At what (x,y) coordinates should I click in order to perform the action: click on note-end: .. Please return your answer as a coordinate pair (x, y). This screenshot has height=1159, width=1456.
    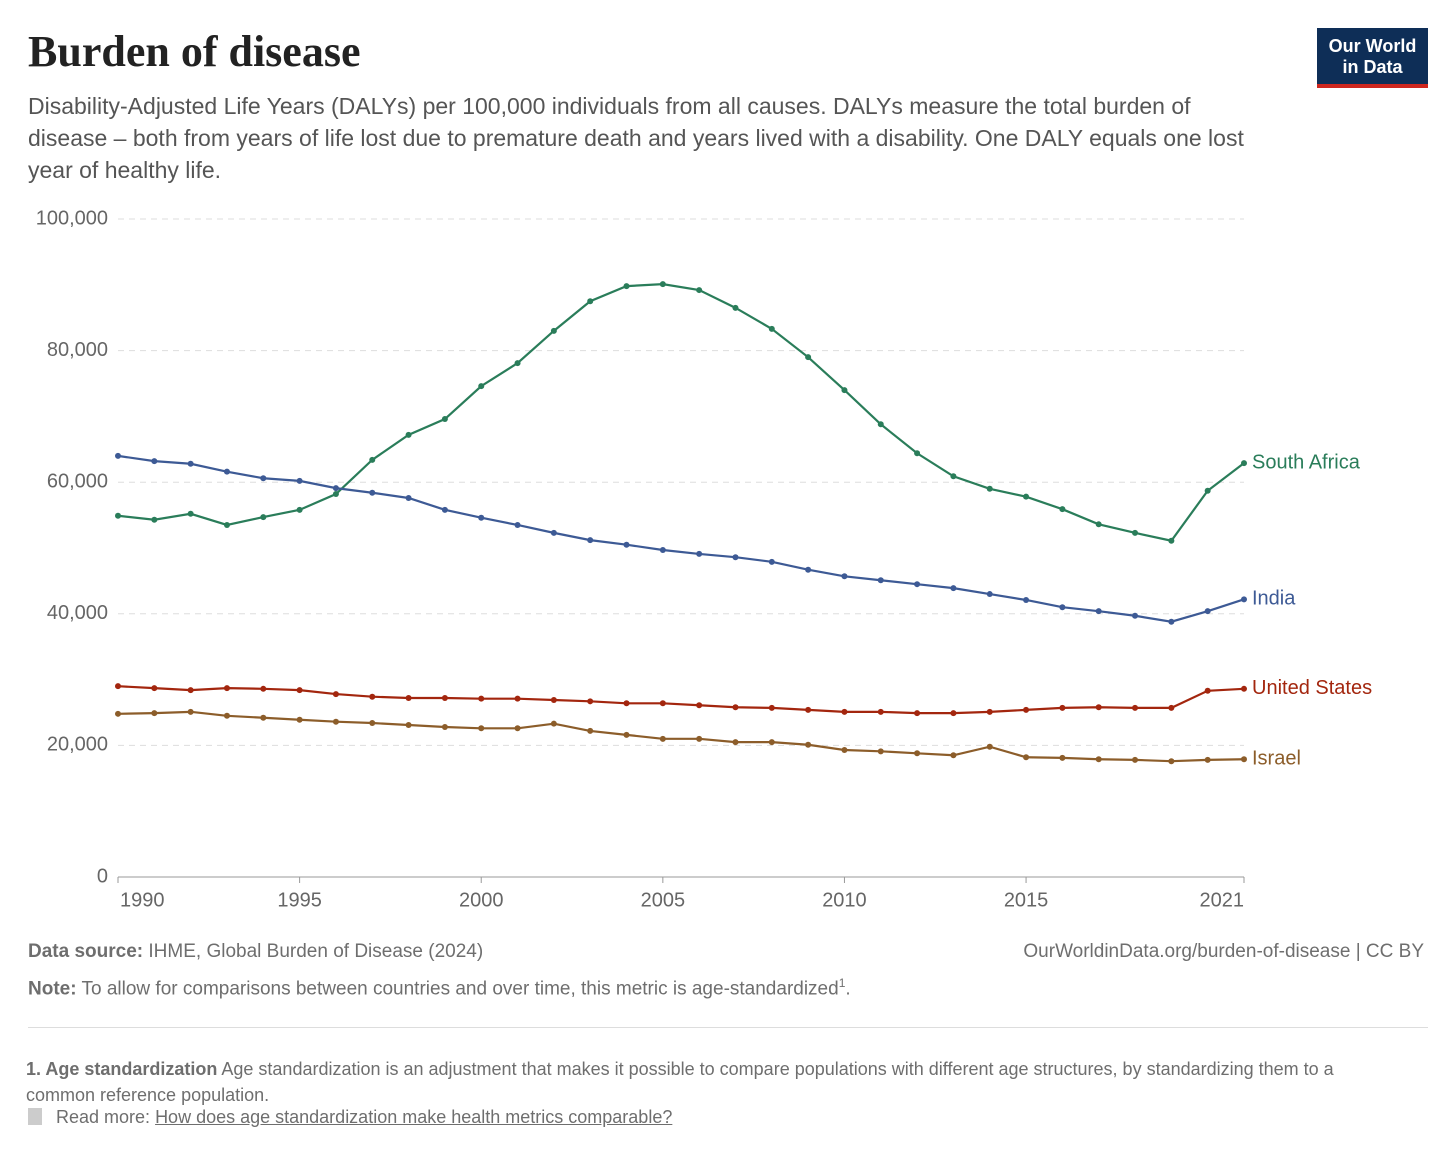
    Looking at the image, I should click on (848, 989).